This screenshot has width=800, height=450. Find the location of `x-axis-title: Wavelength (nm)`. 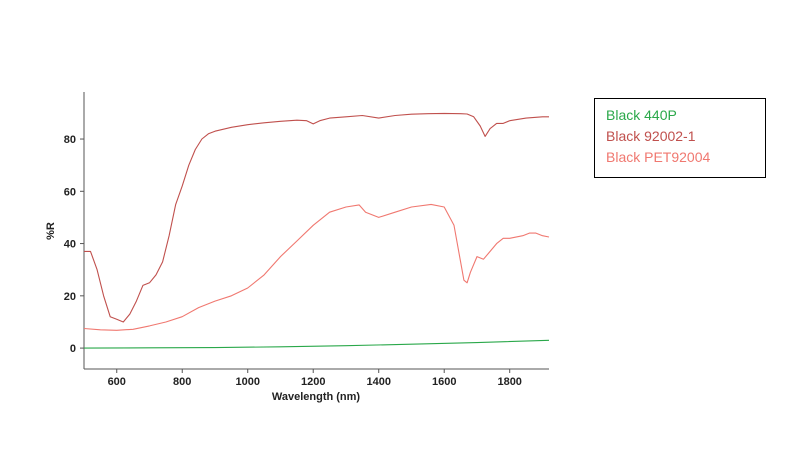

x-axis-title: Wavelength (nm) is located at coordinates (316, 397).